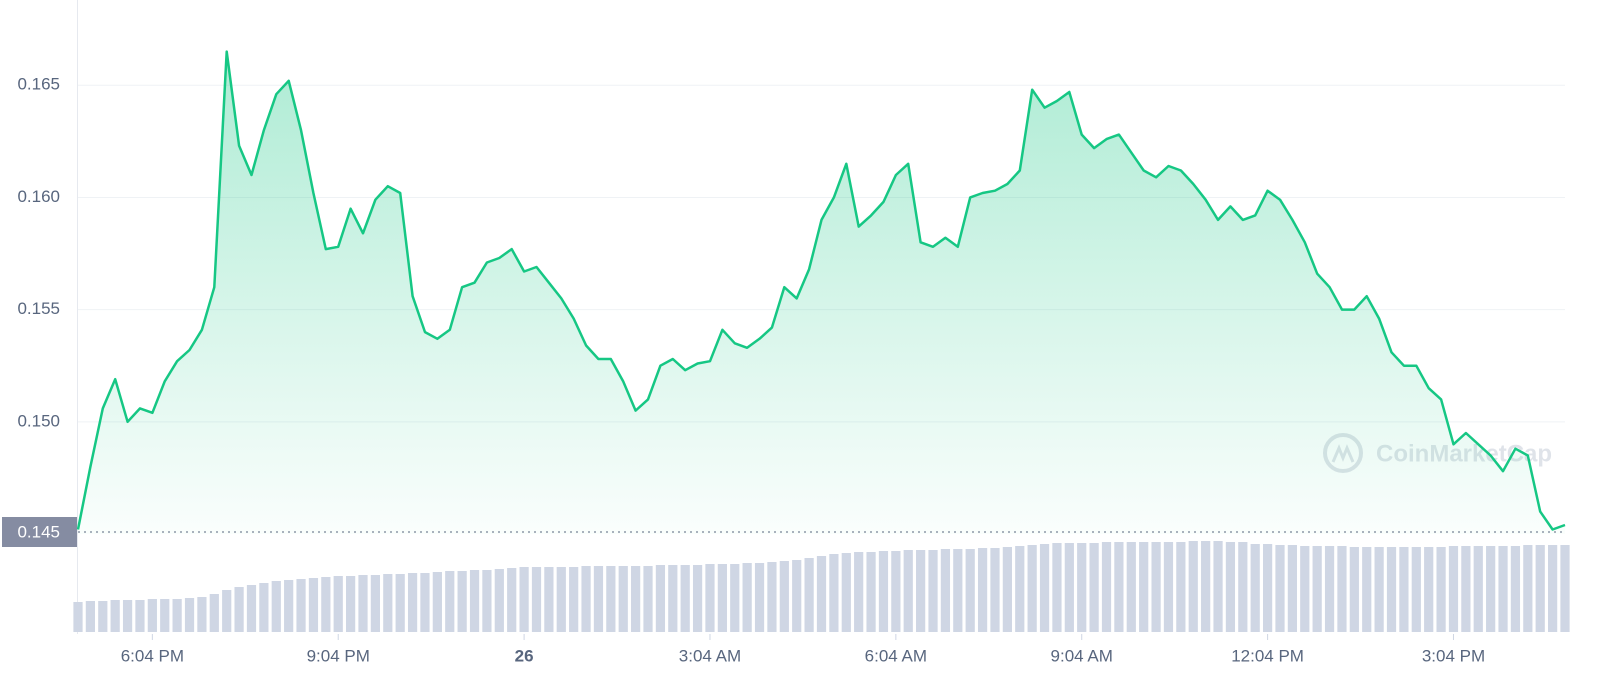 This screenshot has height=695, width=1600. What do you see at coordinates (783, 532) in the screenshot?
I see `overlay: 0.145` at bounding box center [783, 532].